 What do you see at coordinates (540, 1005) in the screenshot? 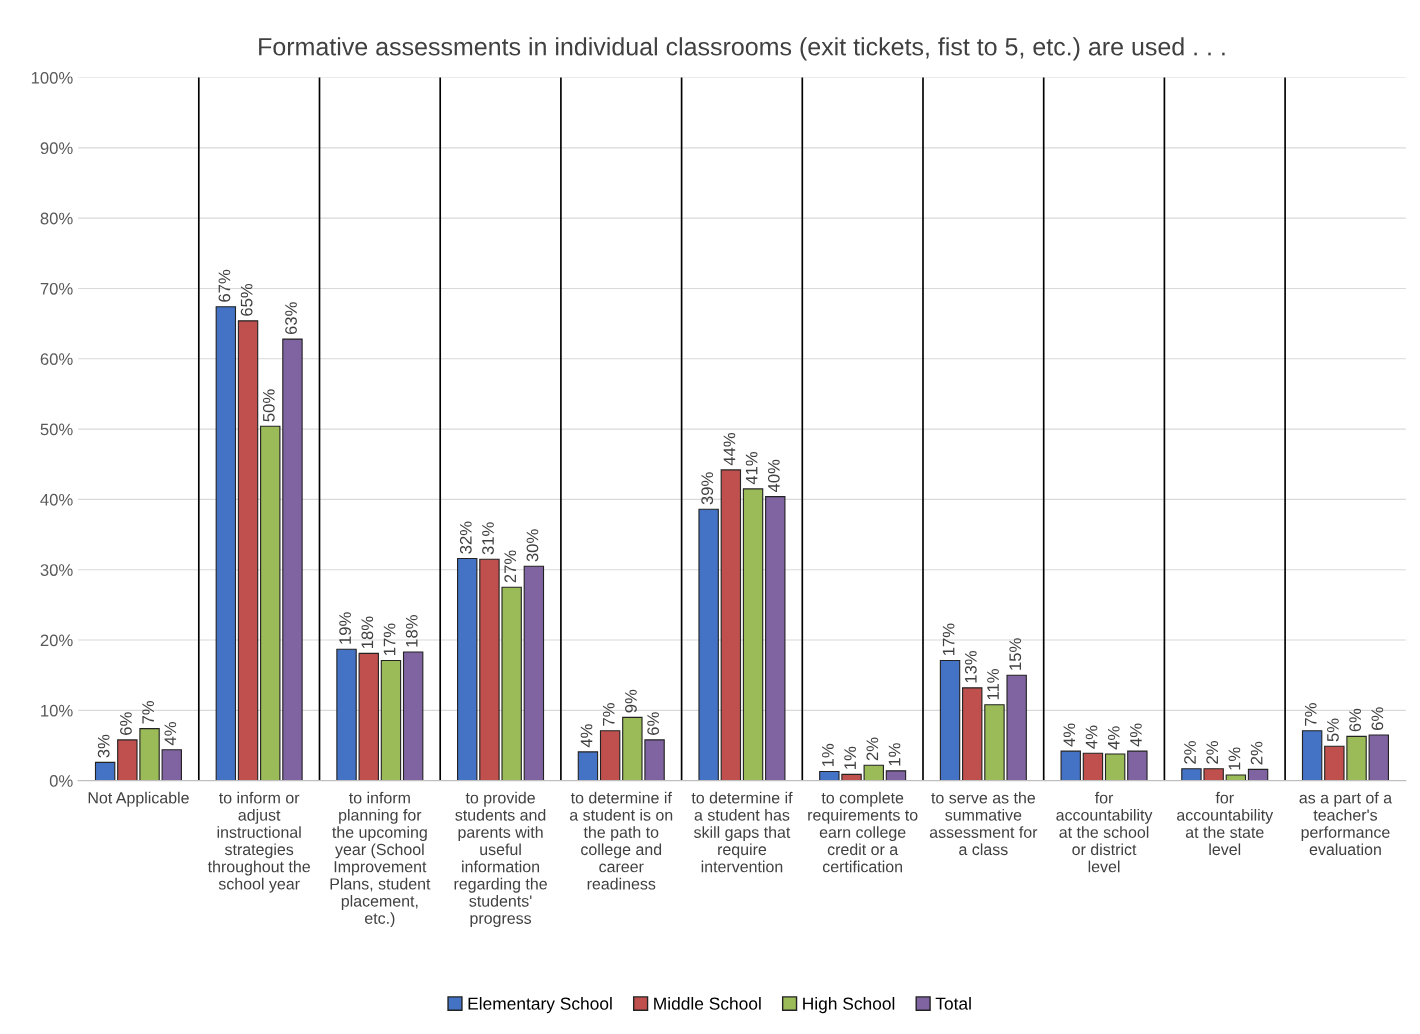
I see `legend-label: Elementary School` at bounding box center [540, 1005].